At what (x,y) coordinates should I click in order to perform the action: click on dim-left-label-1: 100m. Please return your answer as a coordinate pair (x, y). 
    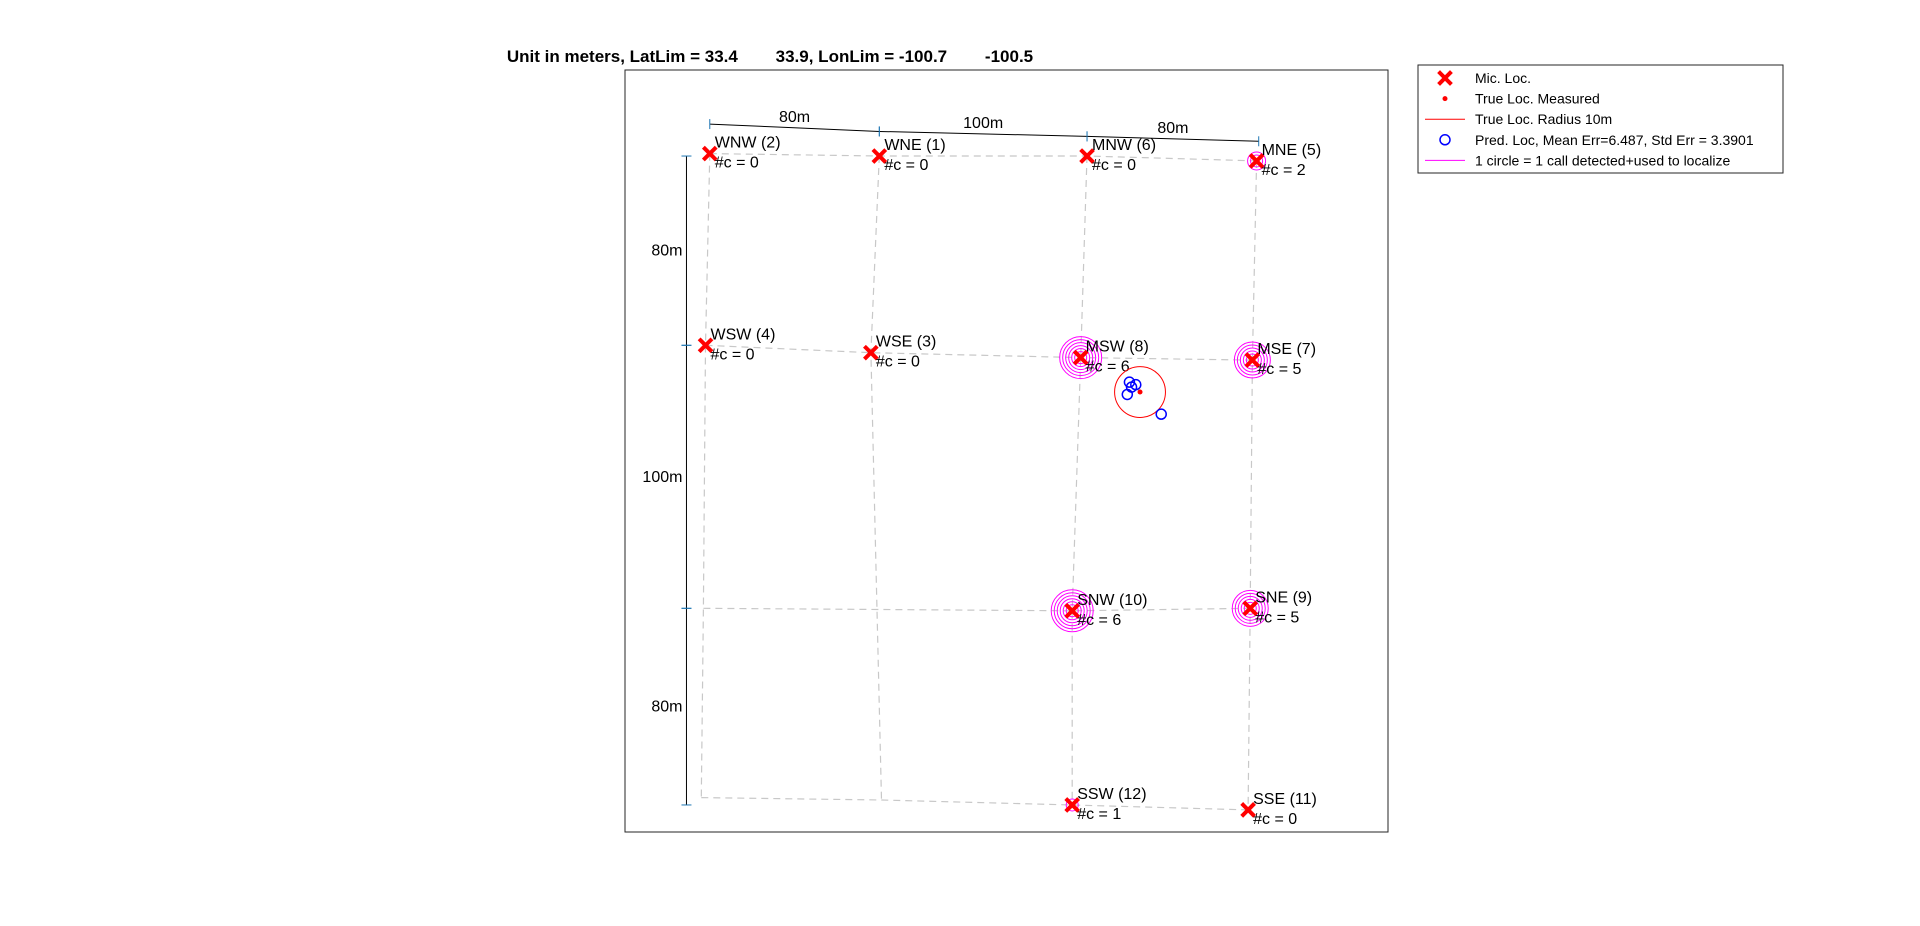
    Looking at the image, I should click on (662, 477).